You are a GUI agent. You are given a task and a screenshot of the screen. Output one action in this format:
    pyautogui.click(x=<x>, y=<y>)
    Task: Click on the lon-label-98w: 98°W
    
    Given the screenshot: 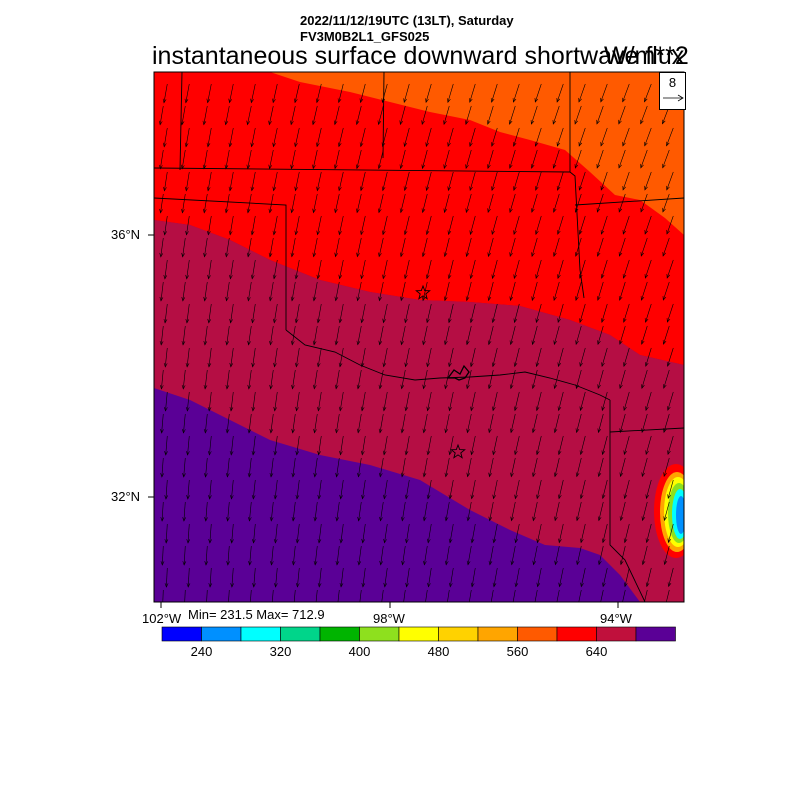 What is the action you would take?
    pyautogui.click(x=389, y=618)
    